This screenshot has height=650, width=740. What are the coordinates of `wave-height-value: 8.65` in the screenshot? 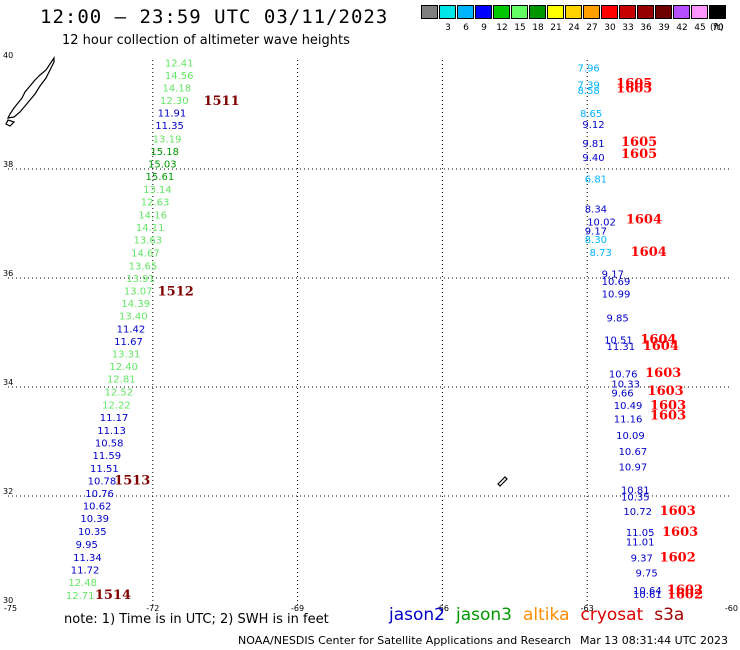 It's located at (591, 114).